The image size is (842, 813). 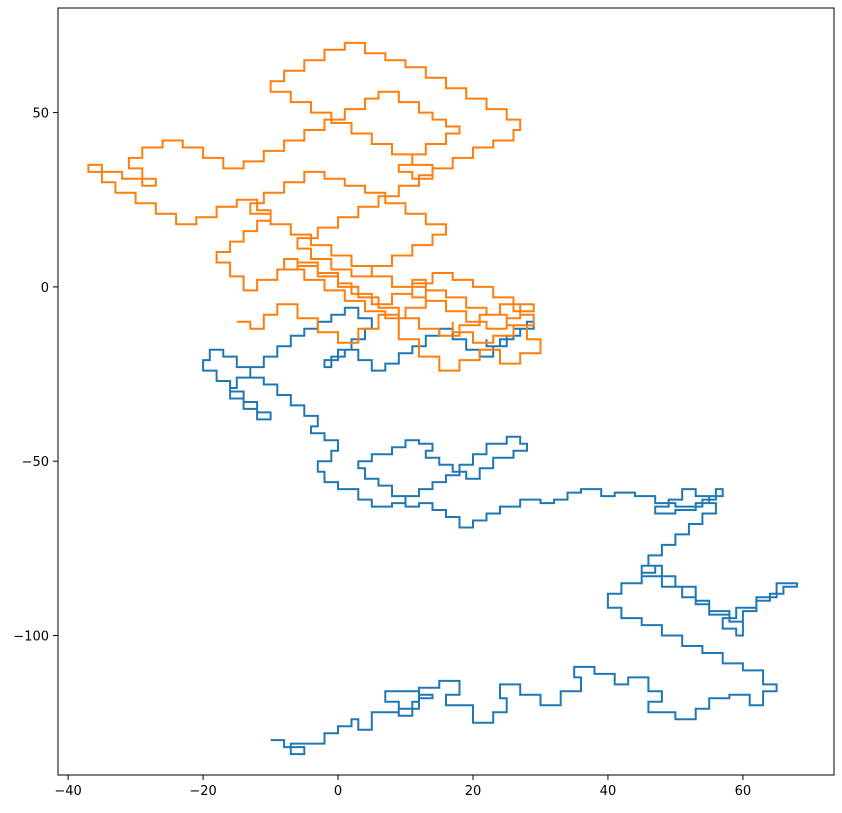 I want to click on x-tick-label: 0, so click(x=338, y=791).